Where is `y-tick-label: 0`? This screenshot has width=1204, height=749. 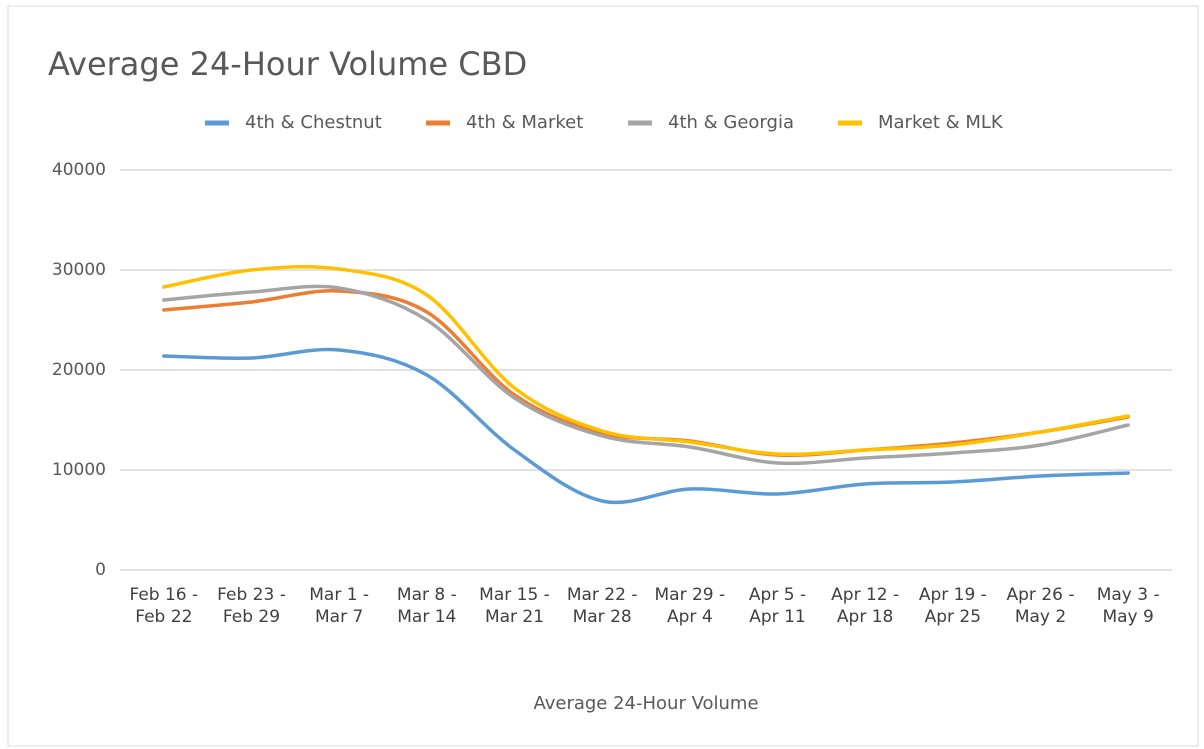
y-tick-label: 0 is located at coordinates (100, 570).